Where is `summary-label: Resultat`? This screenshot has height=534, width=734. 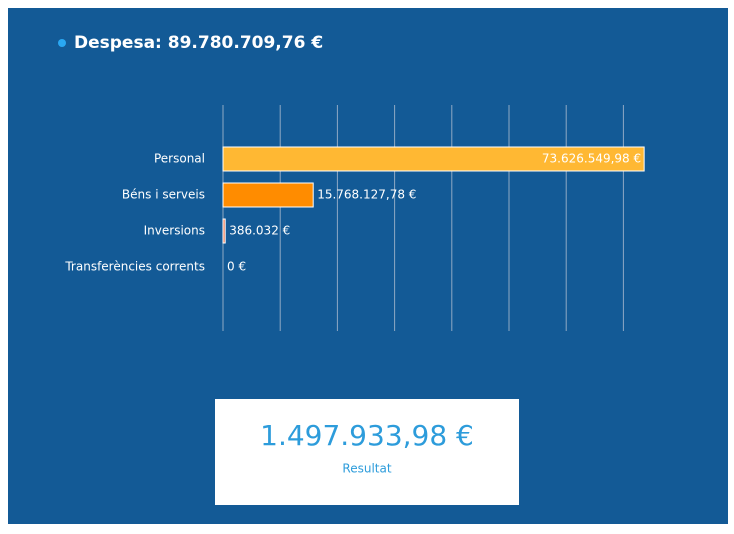
summary-label: Resultat is located at coordinates (366, 469).